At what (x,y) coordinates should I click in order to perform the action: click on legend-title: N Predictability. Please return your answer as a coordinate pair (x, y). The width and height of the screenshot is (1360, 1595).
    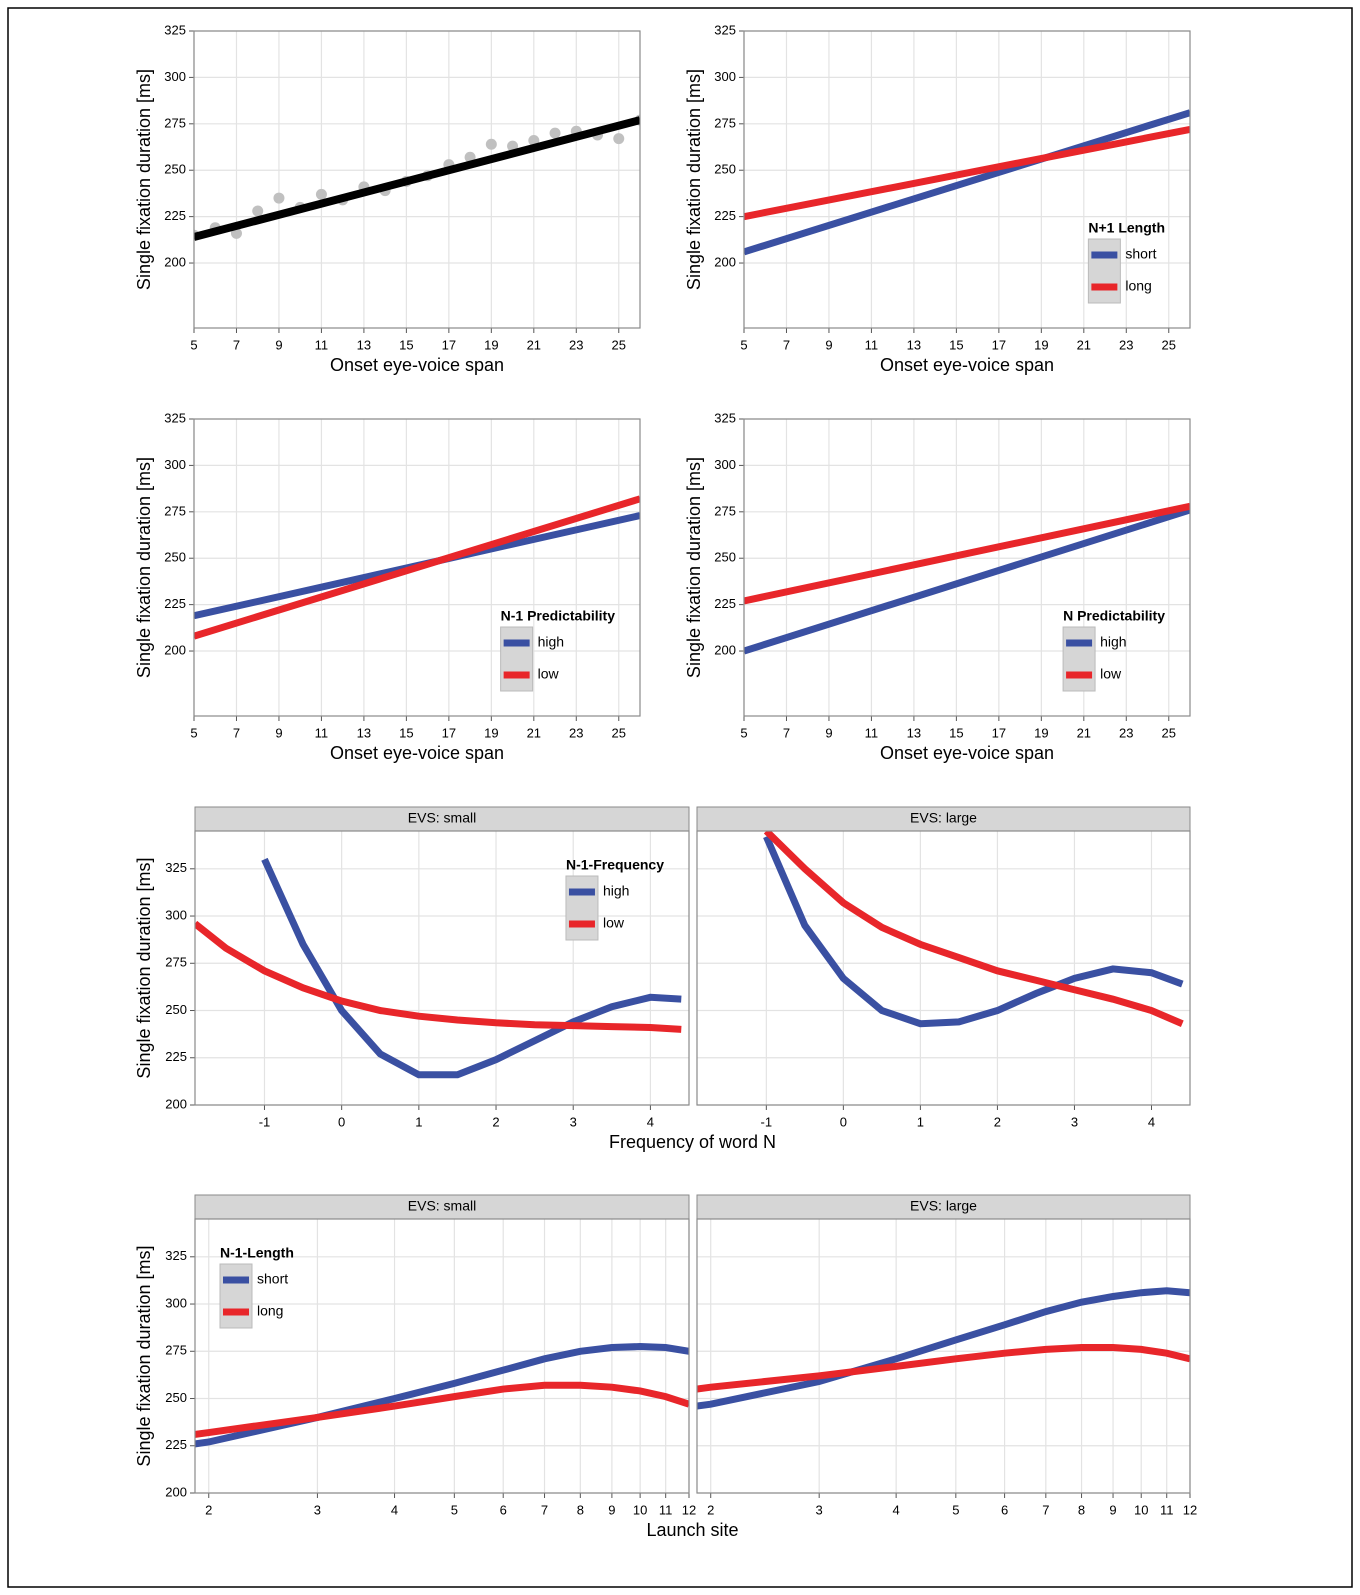
    Looking at the image, I should click on (1114, 616).